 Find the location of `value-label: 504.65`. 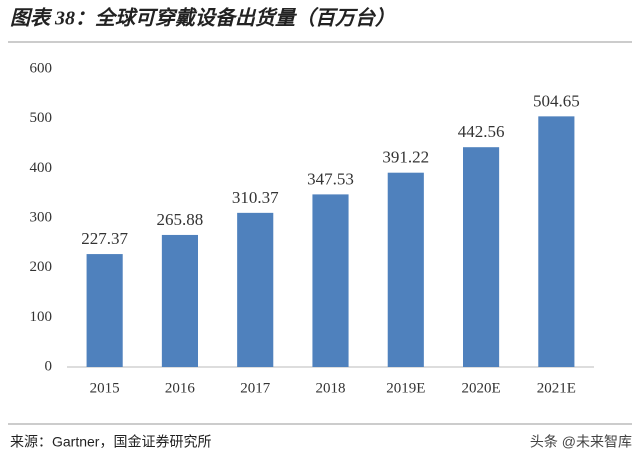

value-label: 504.65 is located at coordinates (556, 100).